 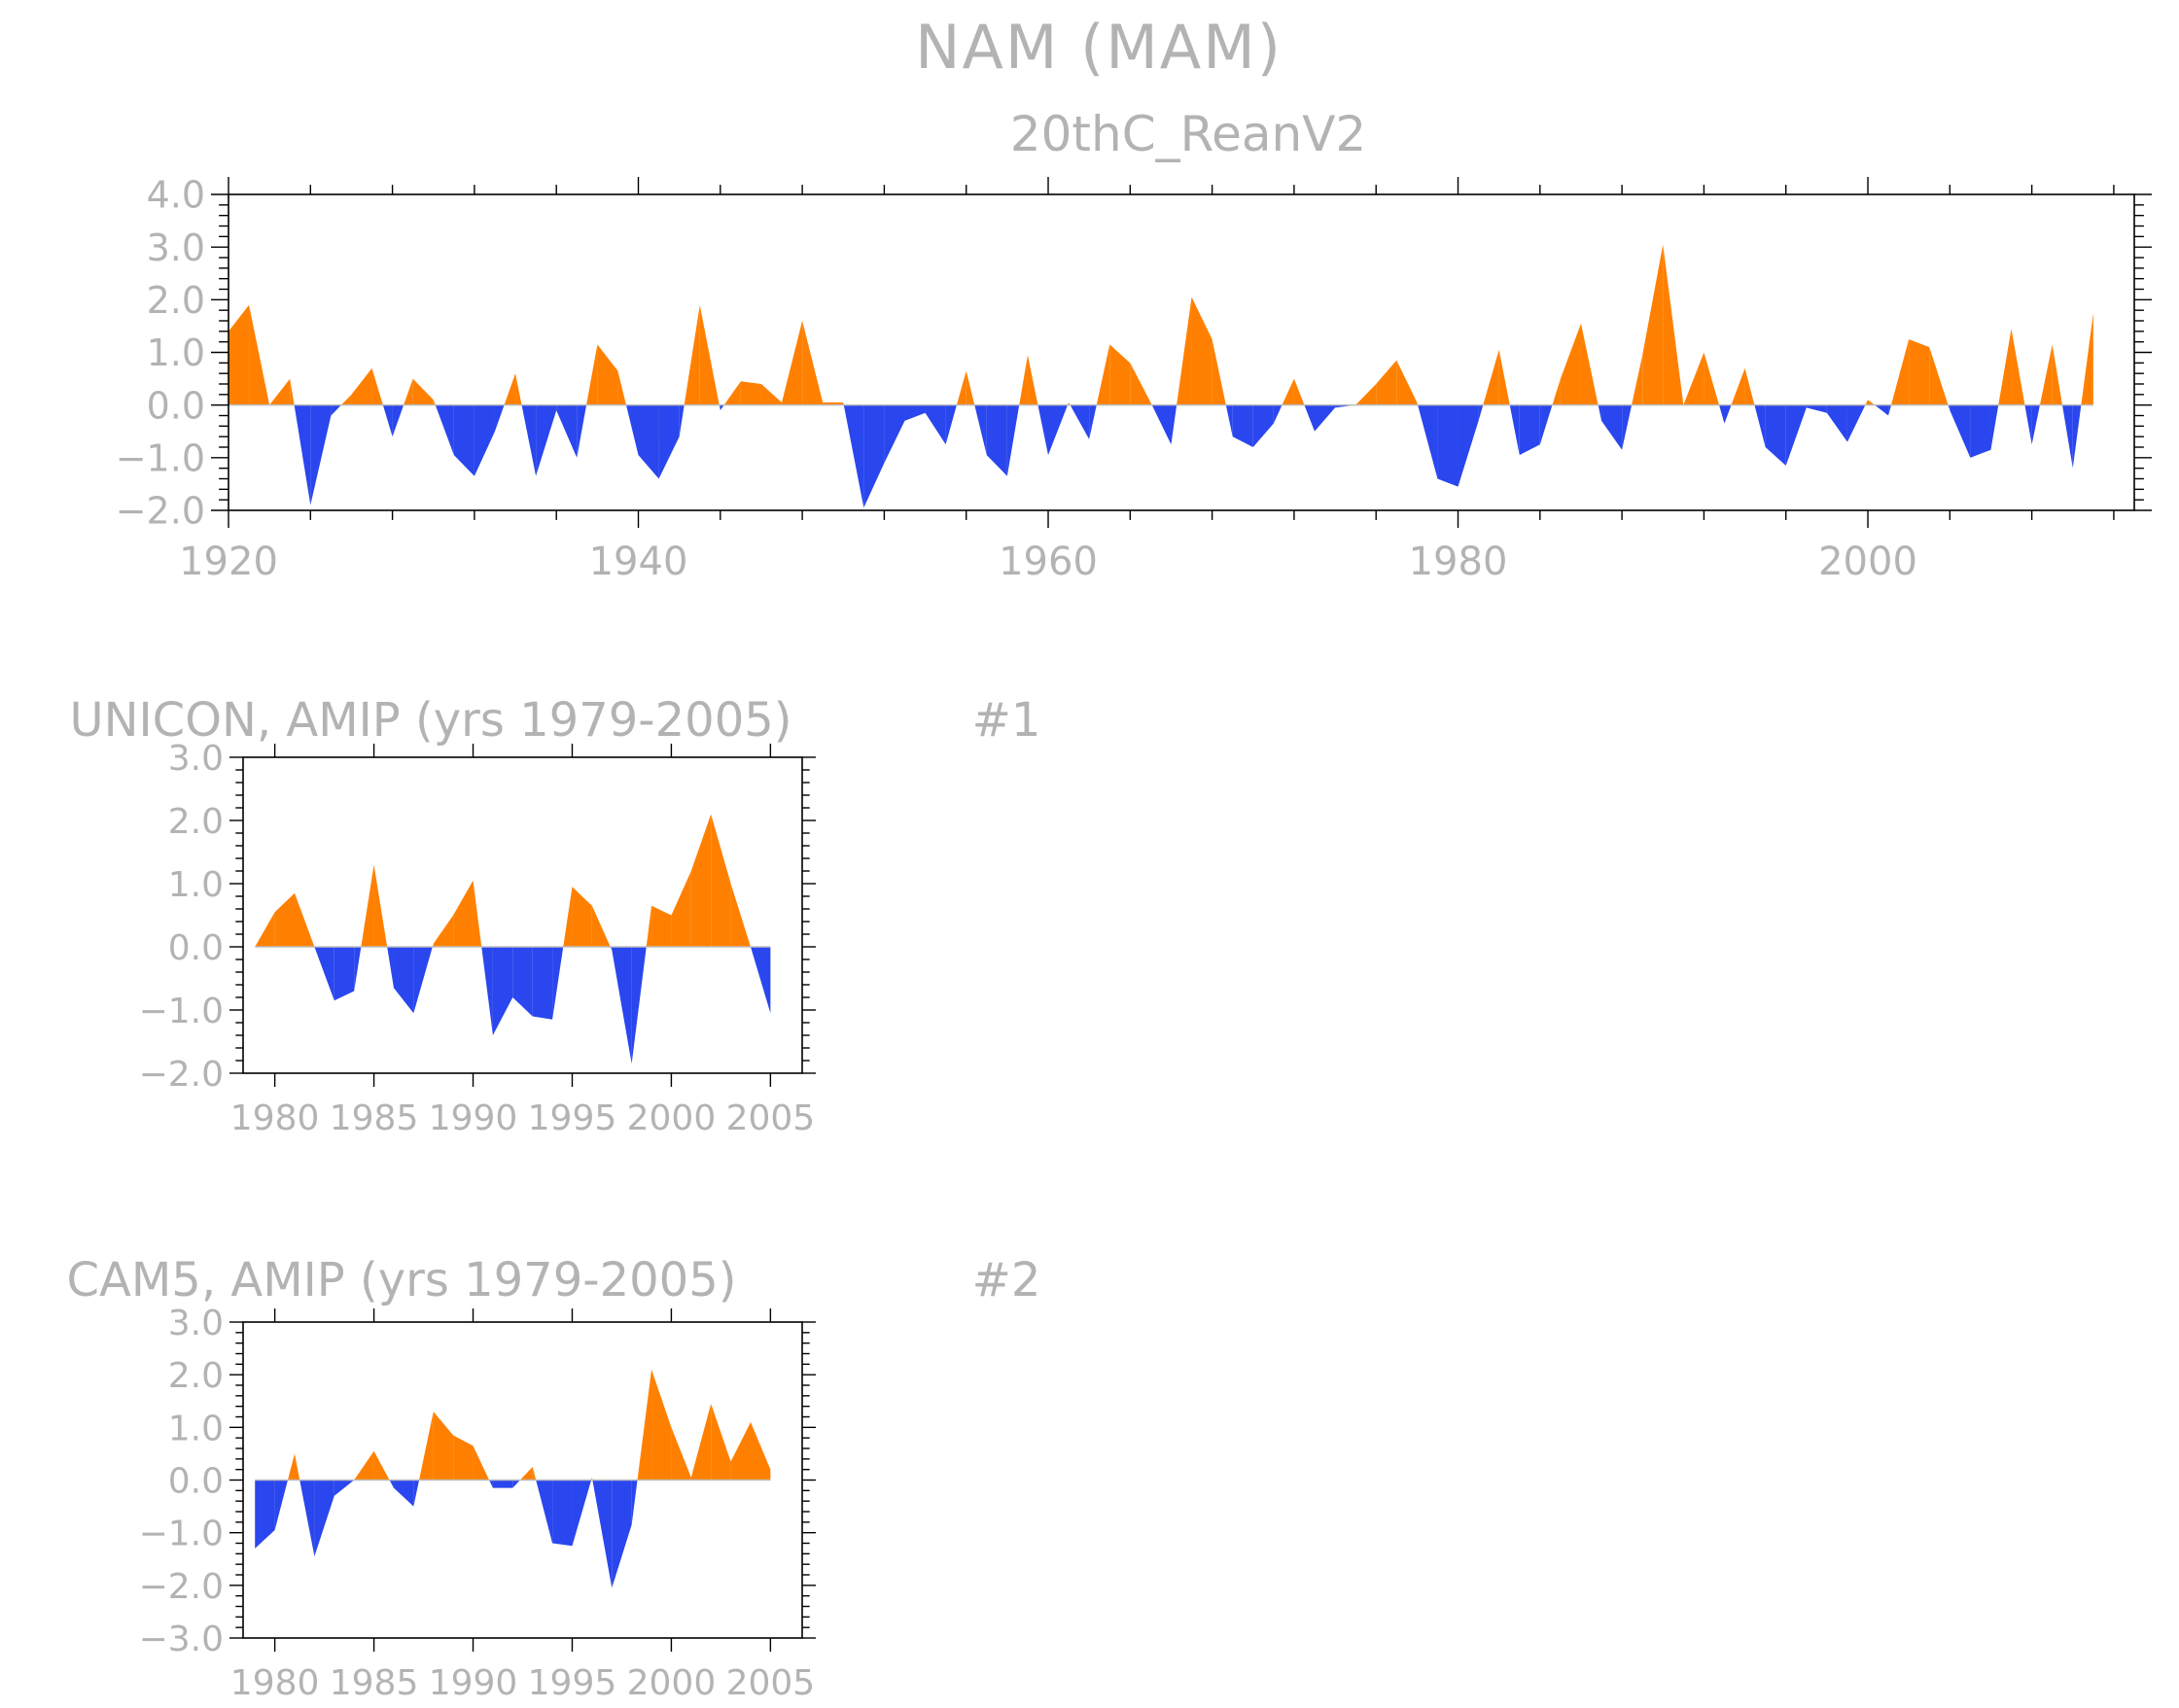 What do you see at coordinates (181, 1075) in the screenshot?
I see `y-tick-label: −2.0` at bounding box center [181, 1075].